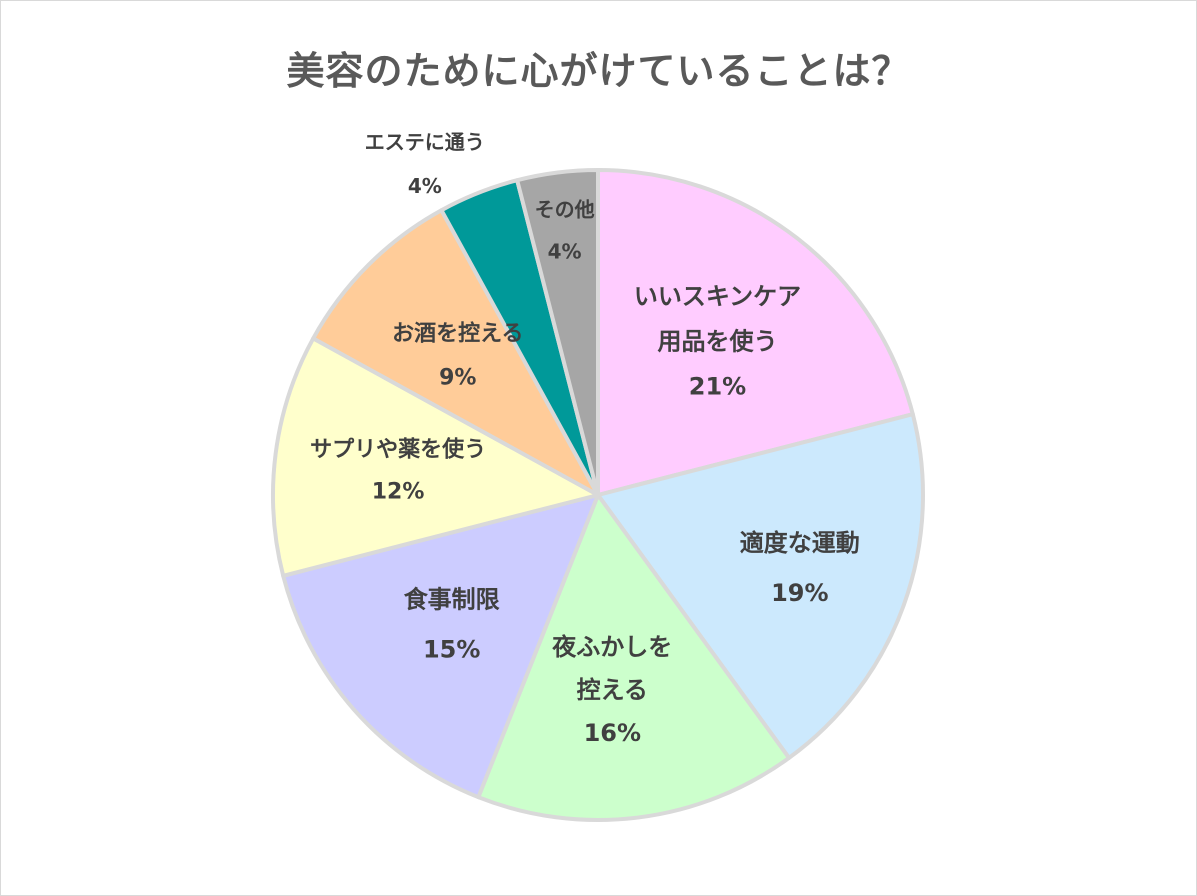  What do you see at coordinates (800, 568) in the screenshot?
I see `slice-label-2: 適度な運動 19%` at bounding box center [800, 568].